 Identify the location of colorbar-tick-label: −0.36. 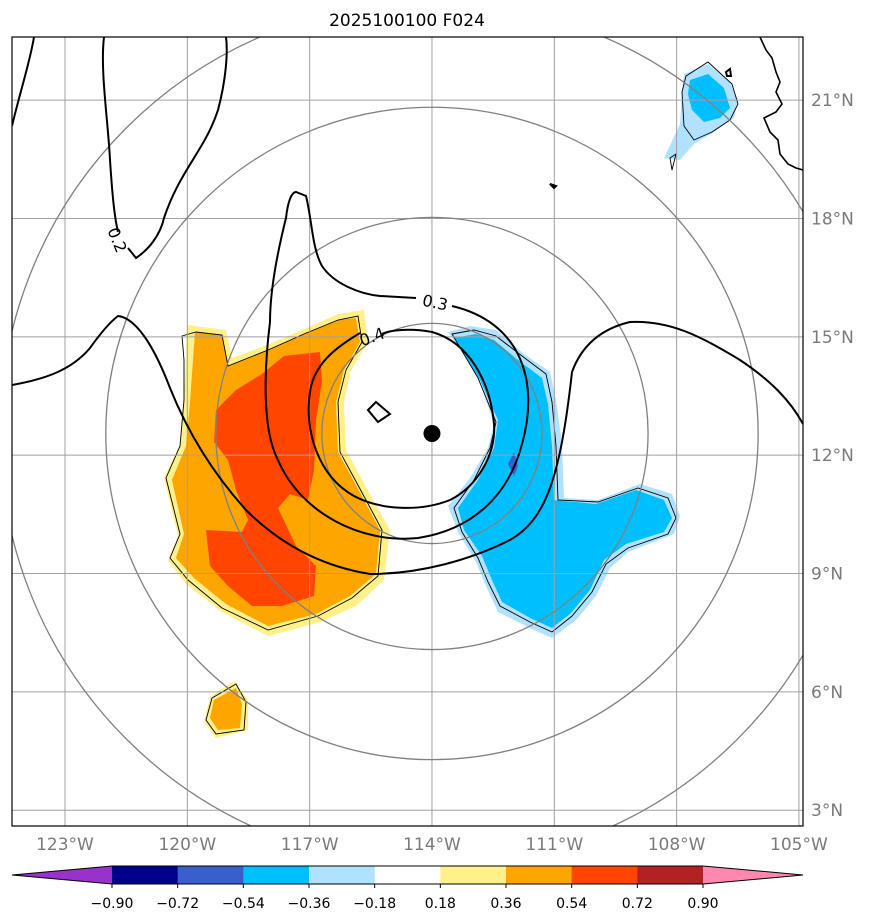
(309, 904).